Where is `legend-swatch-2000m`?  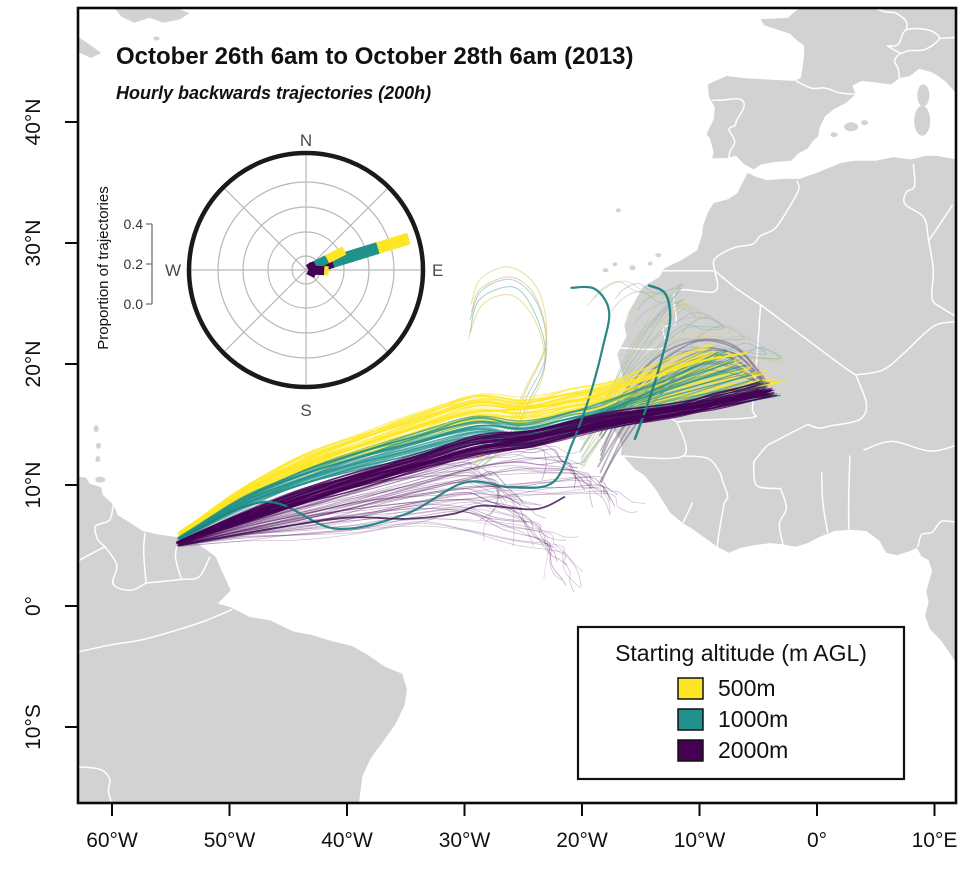 legend-swatch-2000m is located at coordinates (690, 750).